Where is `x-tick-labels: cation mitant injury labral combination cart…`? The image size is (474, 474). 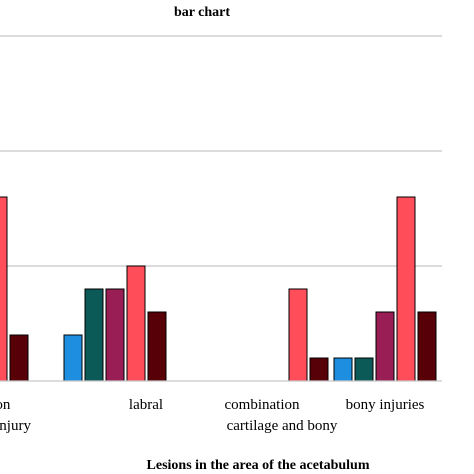
x-tick-labels: cation mitant injury labral combination cart… is located at coordinates (212, 415).